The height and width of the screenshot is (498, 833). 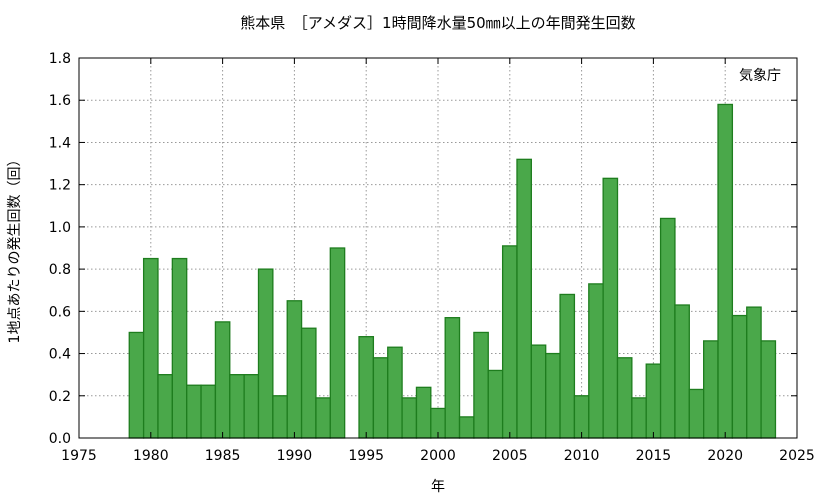 I want to click on x-tick-label: 2010, so click(x=582, y=456).